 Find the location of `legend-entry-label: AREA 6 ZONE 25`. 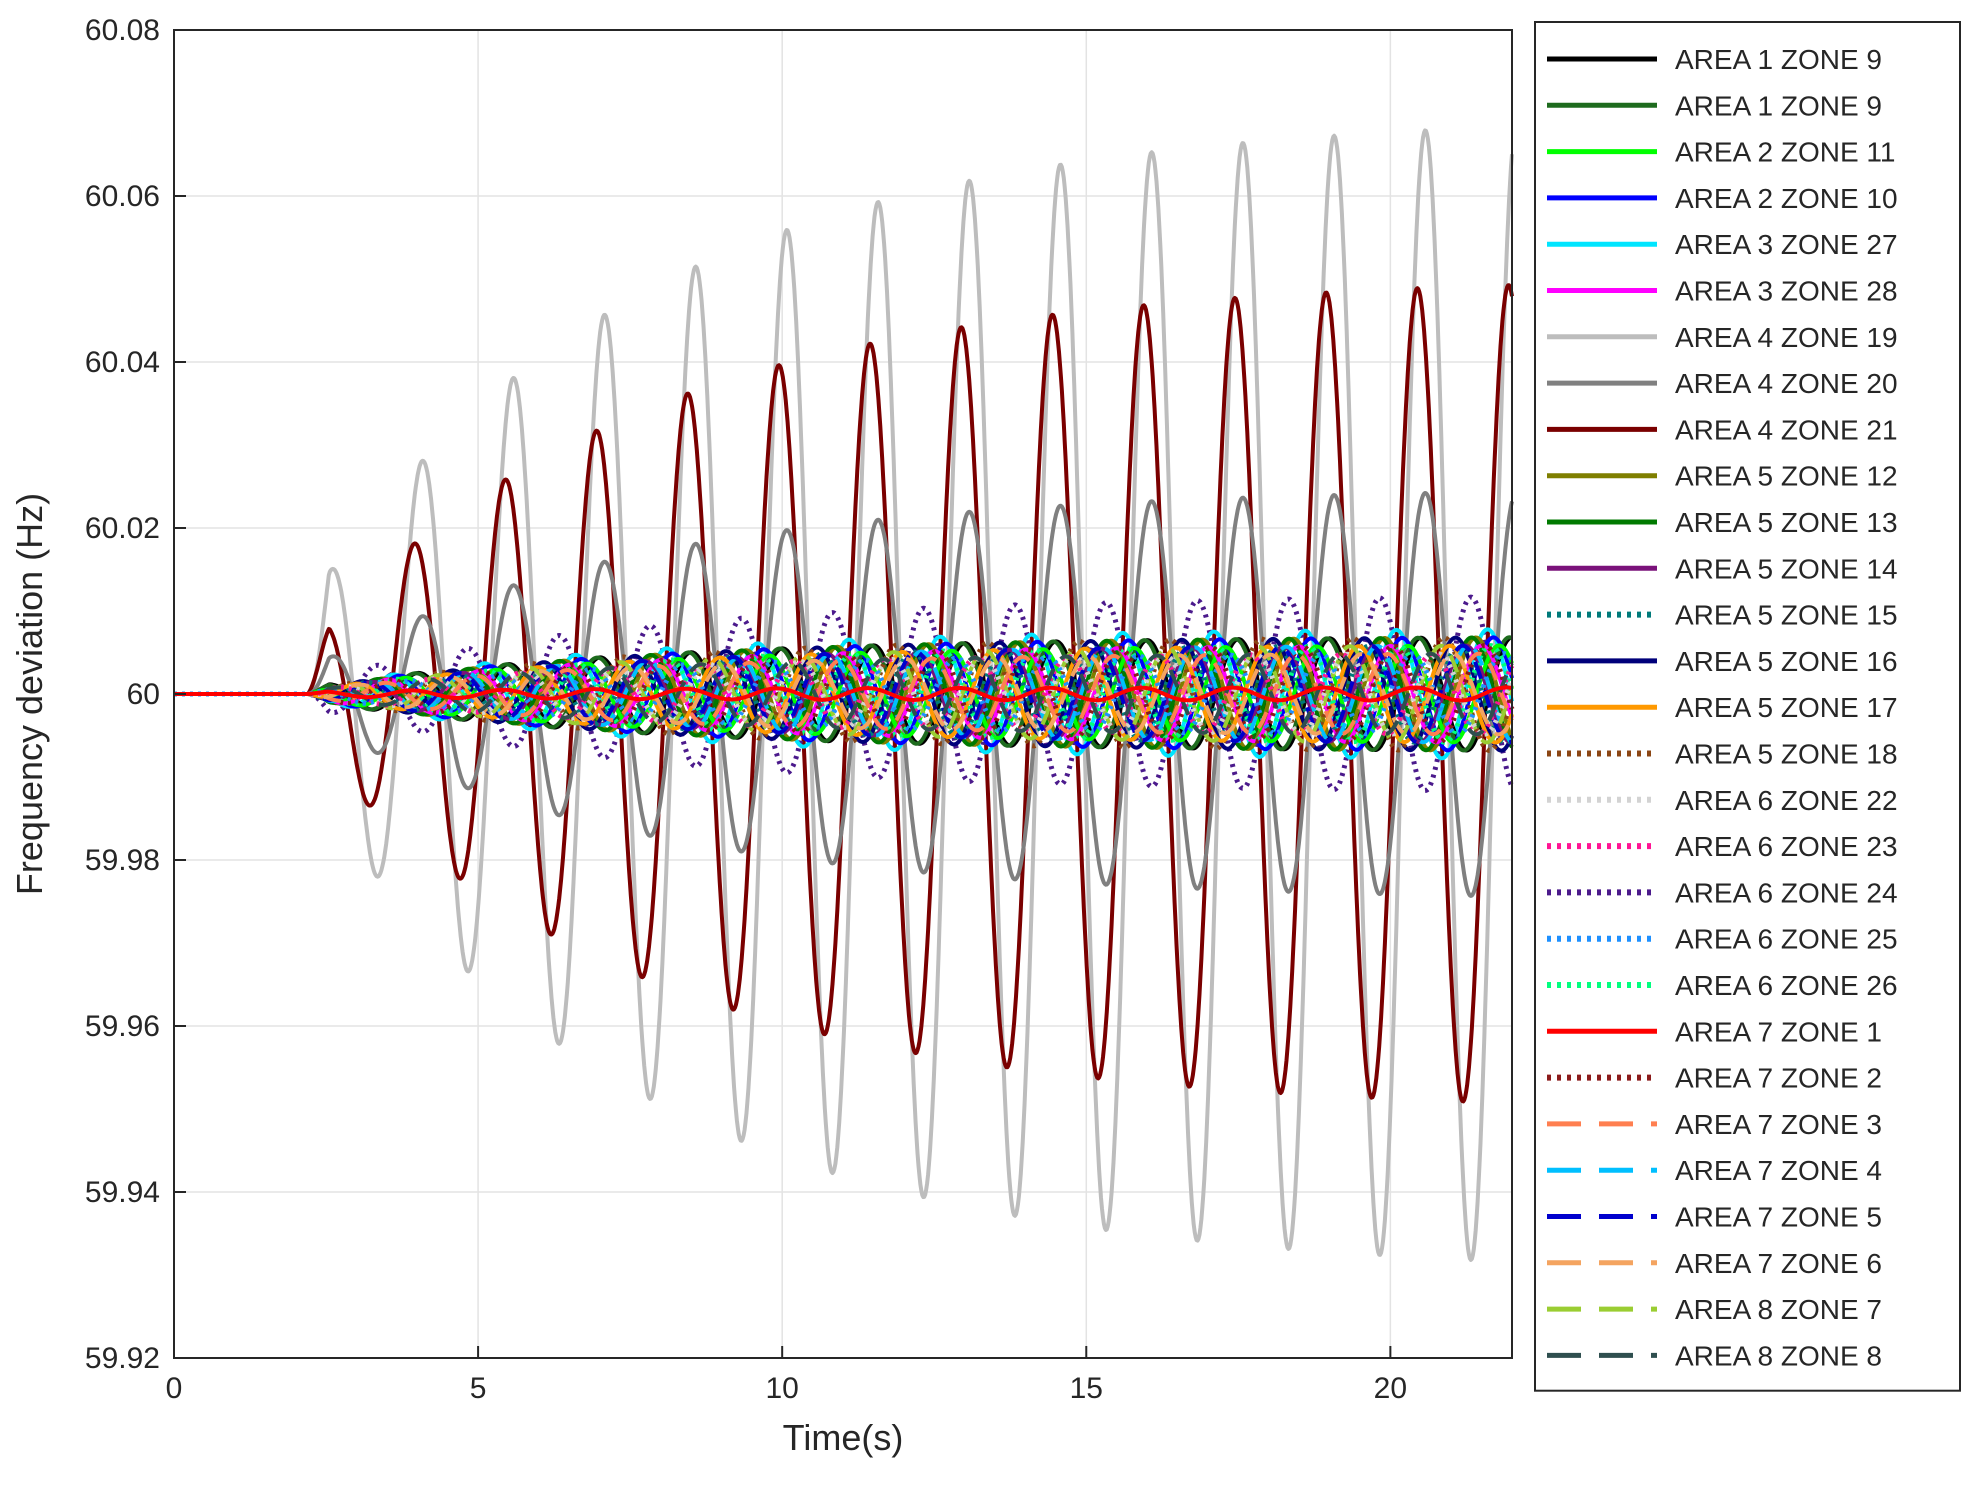

legend-entry-label: AREA 6 ZONE 25 is located at coordinates (1786, 939).